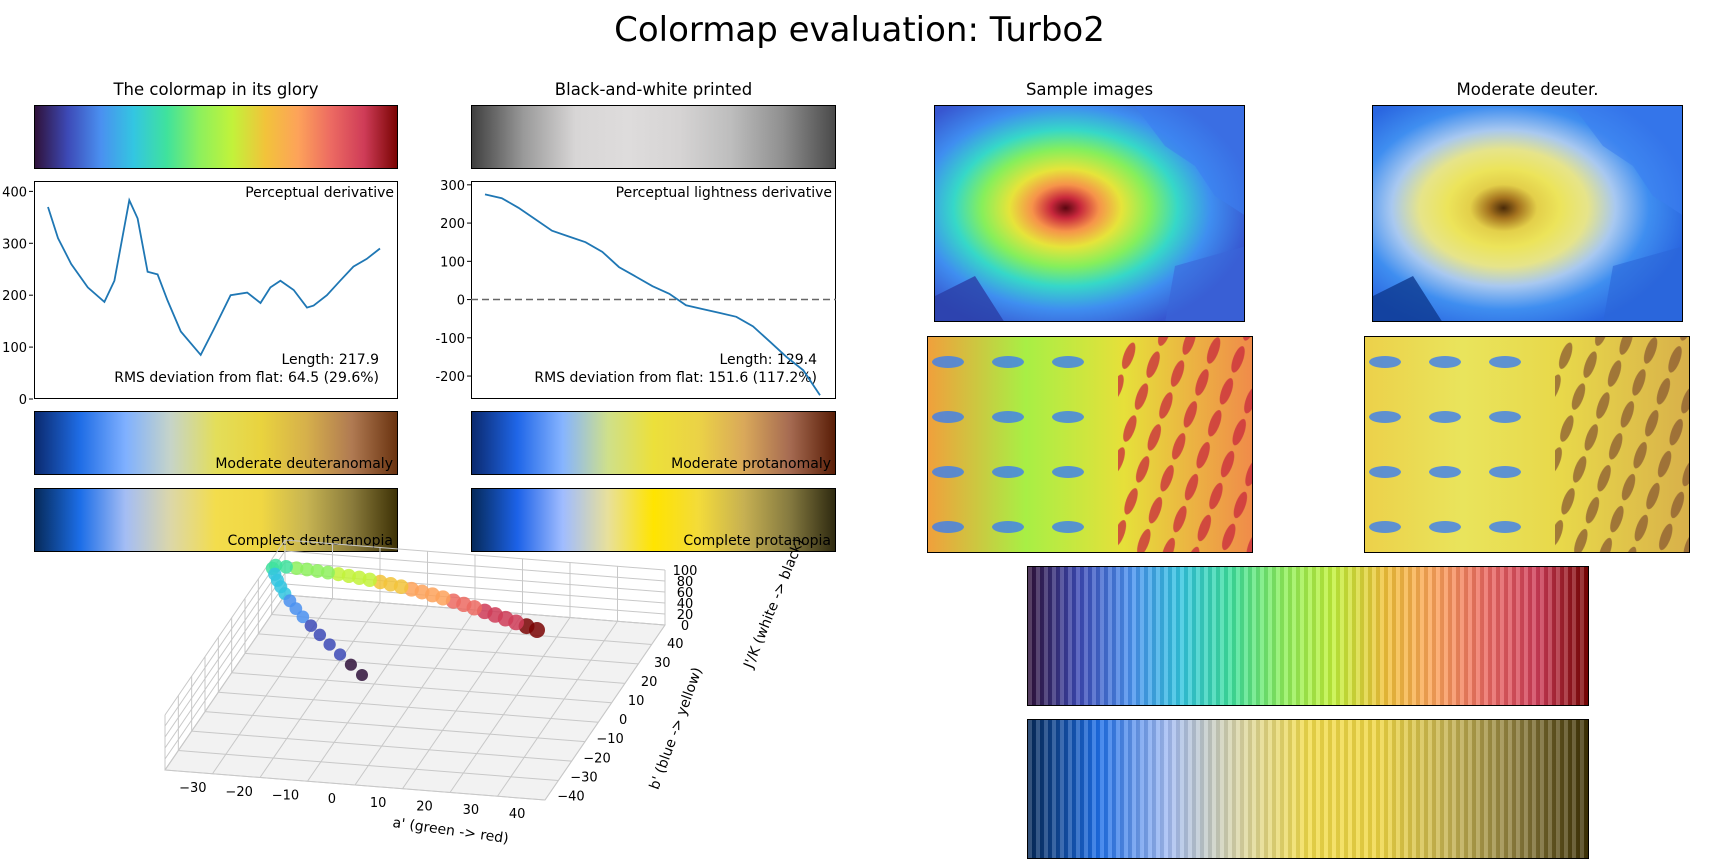 The height and width of the screenshot is (865, 1719). Describe the element at coordinates (285, 796) in the screenshot. I see `3d-xtick-label: −10` at that location.